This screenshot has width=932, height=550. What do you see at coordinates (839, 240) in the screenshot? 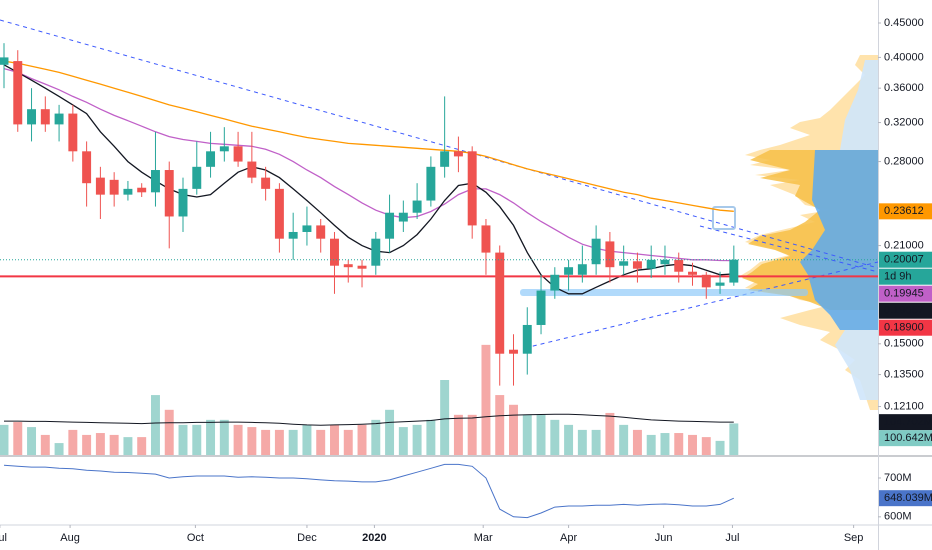
I see `profile-buy` at bounding box center [839, 240].